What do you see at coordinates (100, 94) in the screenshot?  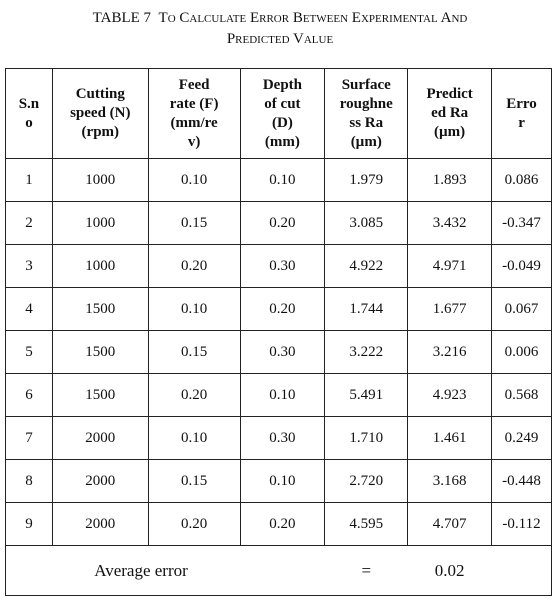 I see `header-line: Cutting` at bounding box center [100, 94].